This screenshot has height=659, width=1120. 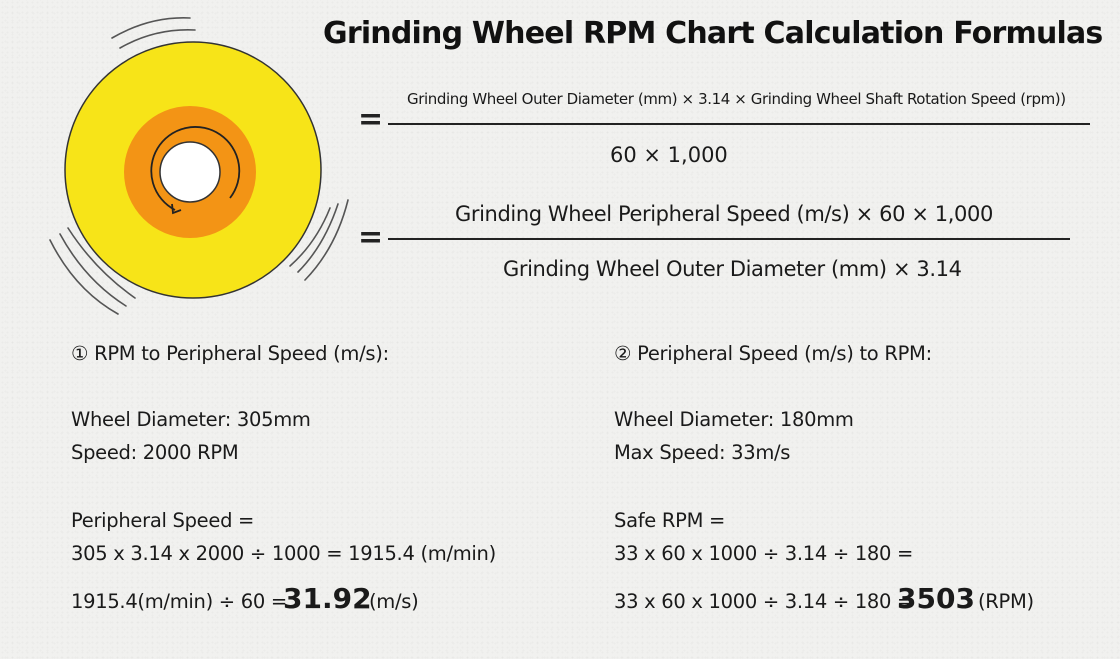 What do you see at coordinates (734, 419) in the screenshot?
I see `right-wheel-diameter: Wheel Diameter: 180mm` at bounding box center [734, 419].